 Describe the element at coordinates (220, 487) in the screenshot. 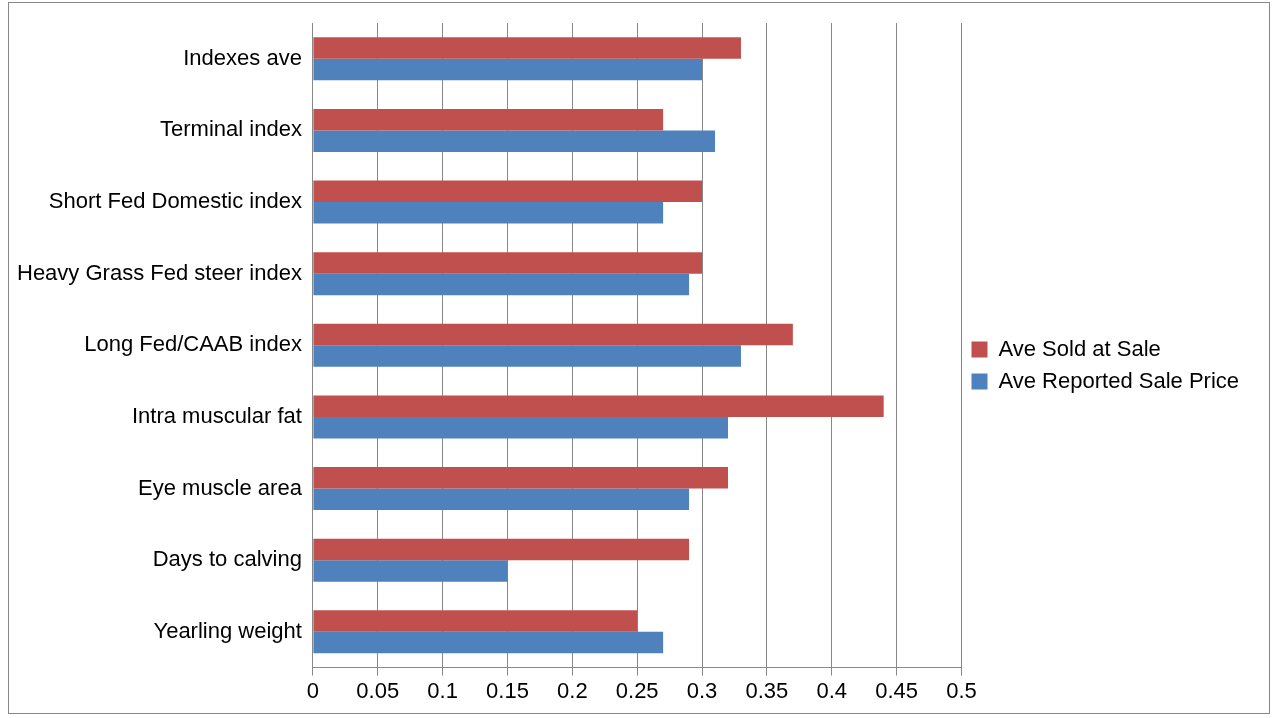

I see `y-tick-label: Eye muscle area` at that location.